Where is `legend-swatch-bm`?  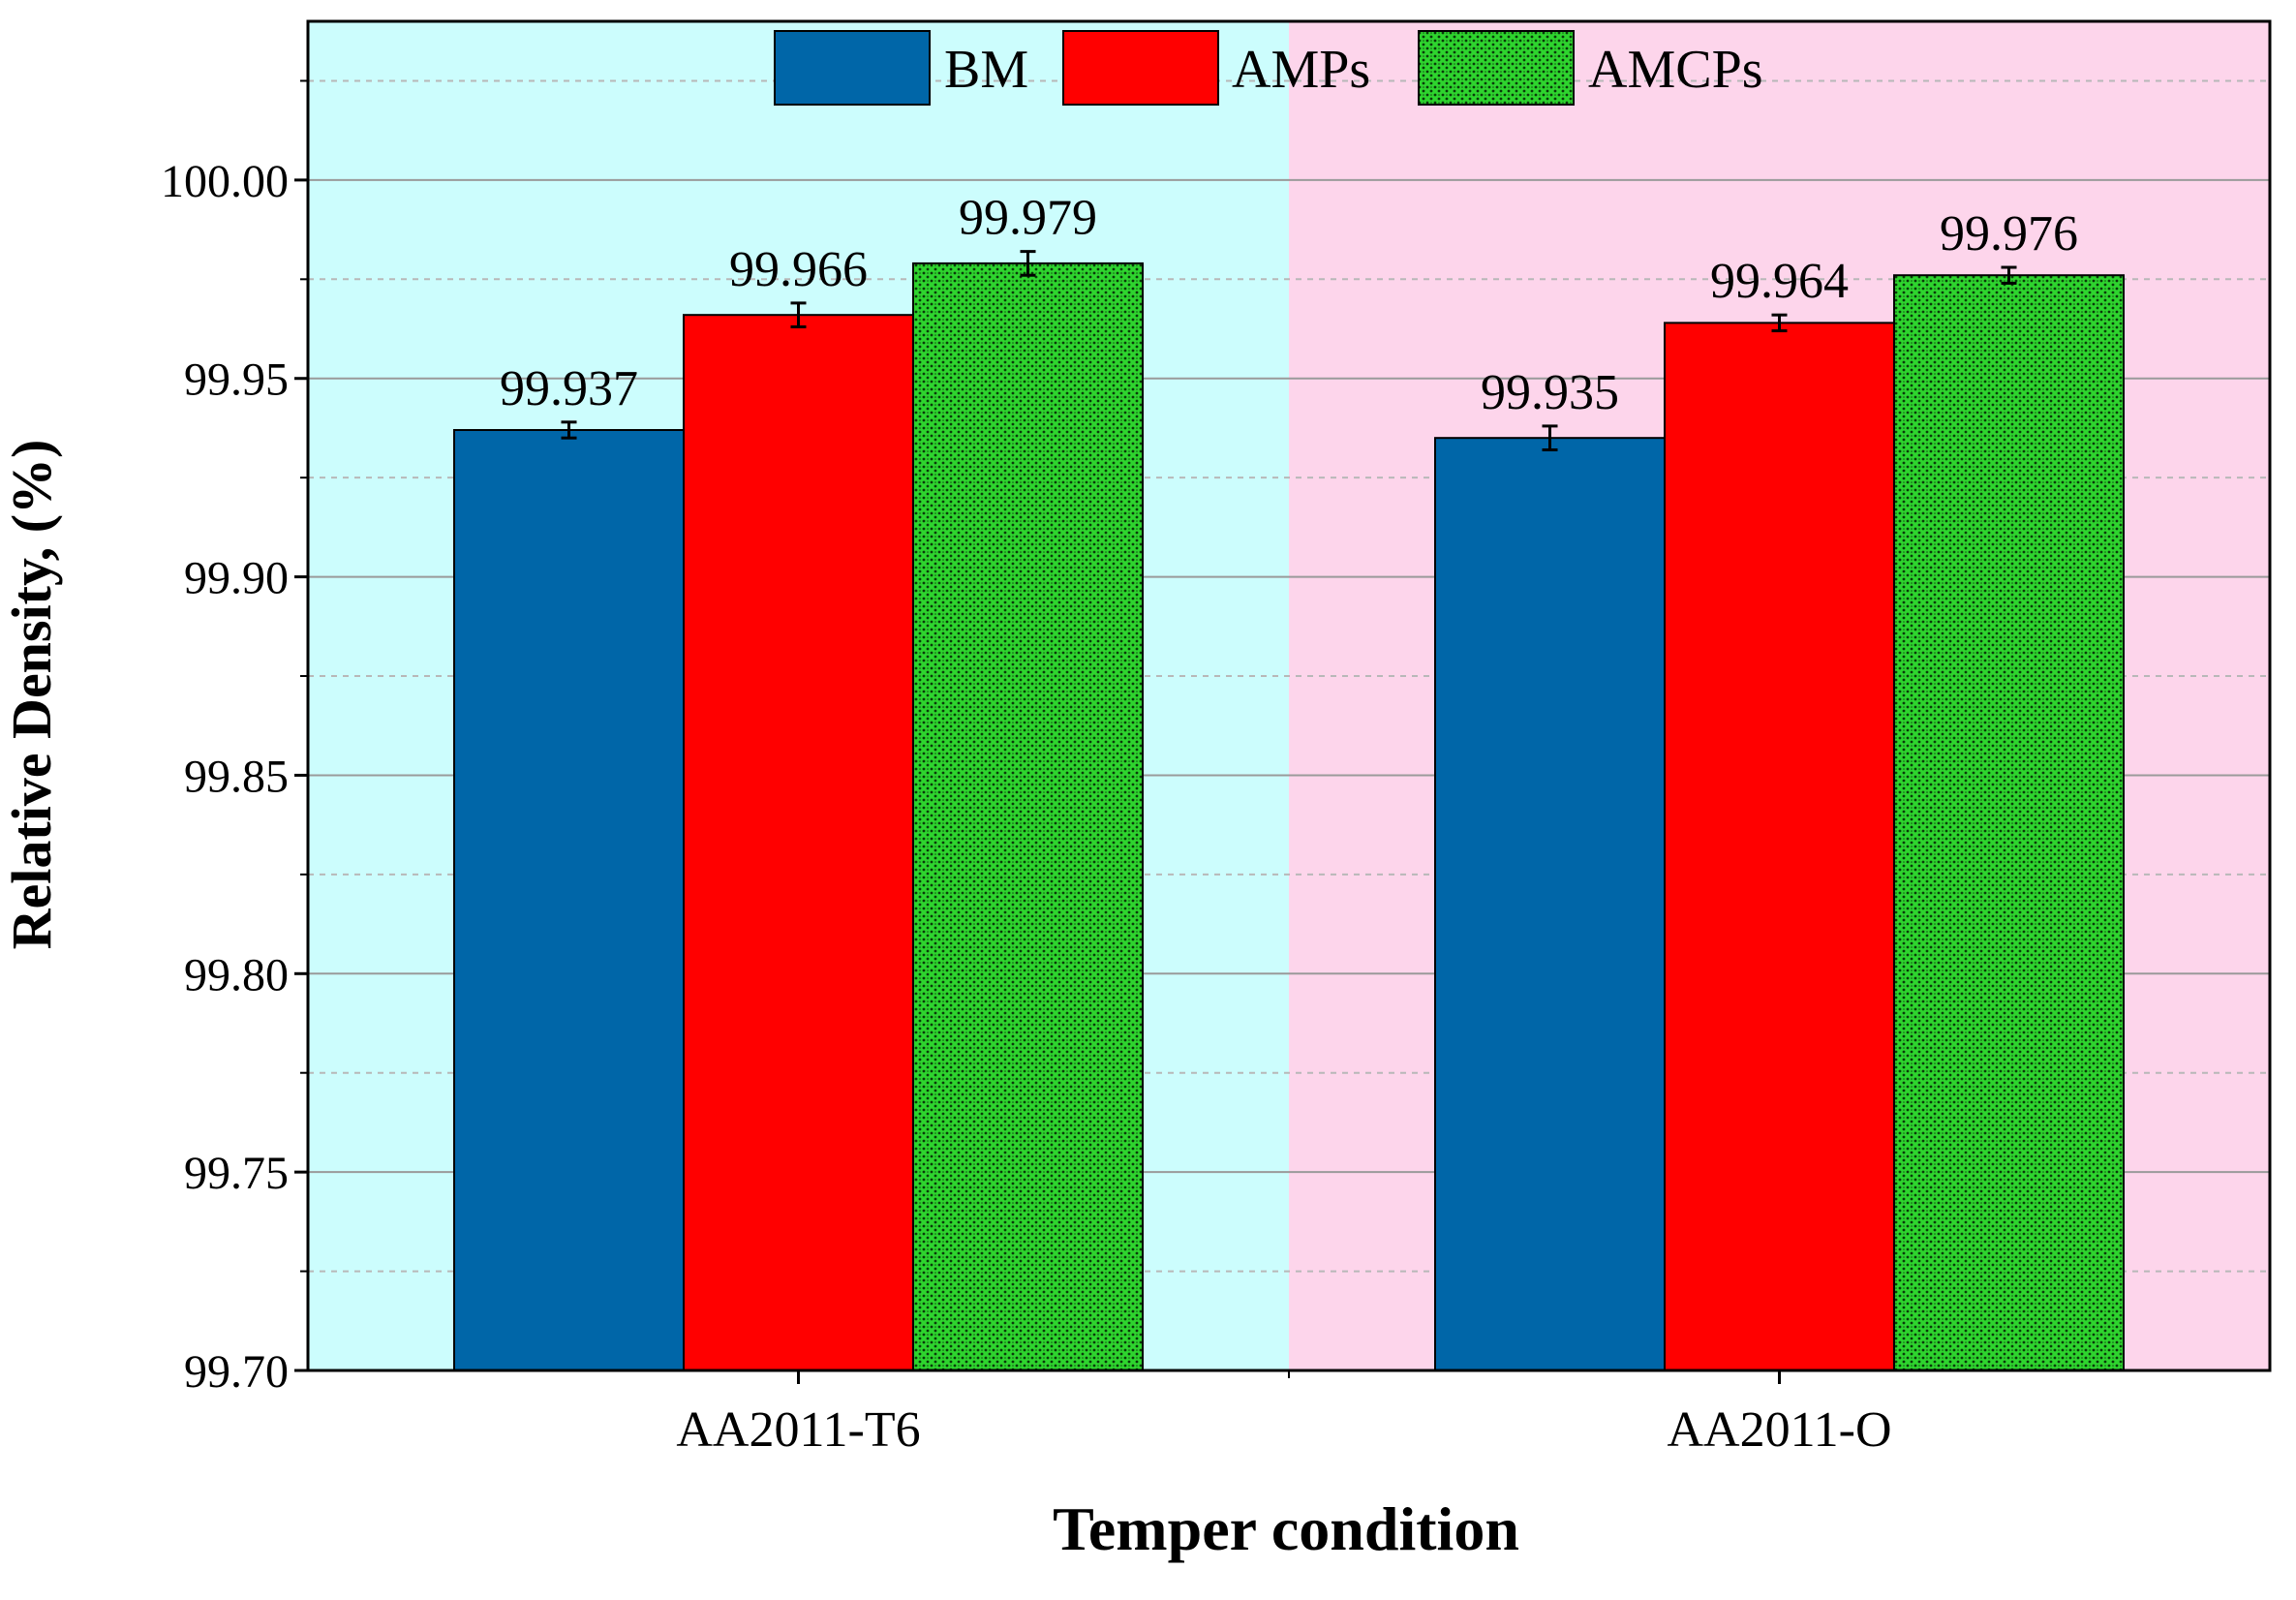
legend-swatch-bm is located at coordinates (852, 68).